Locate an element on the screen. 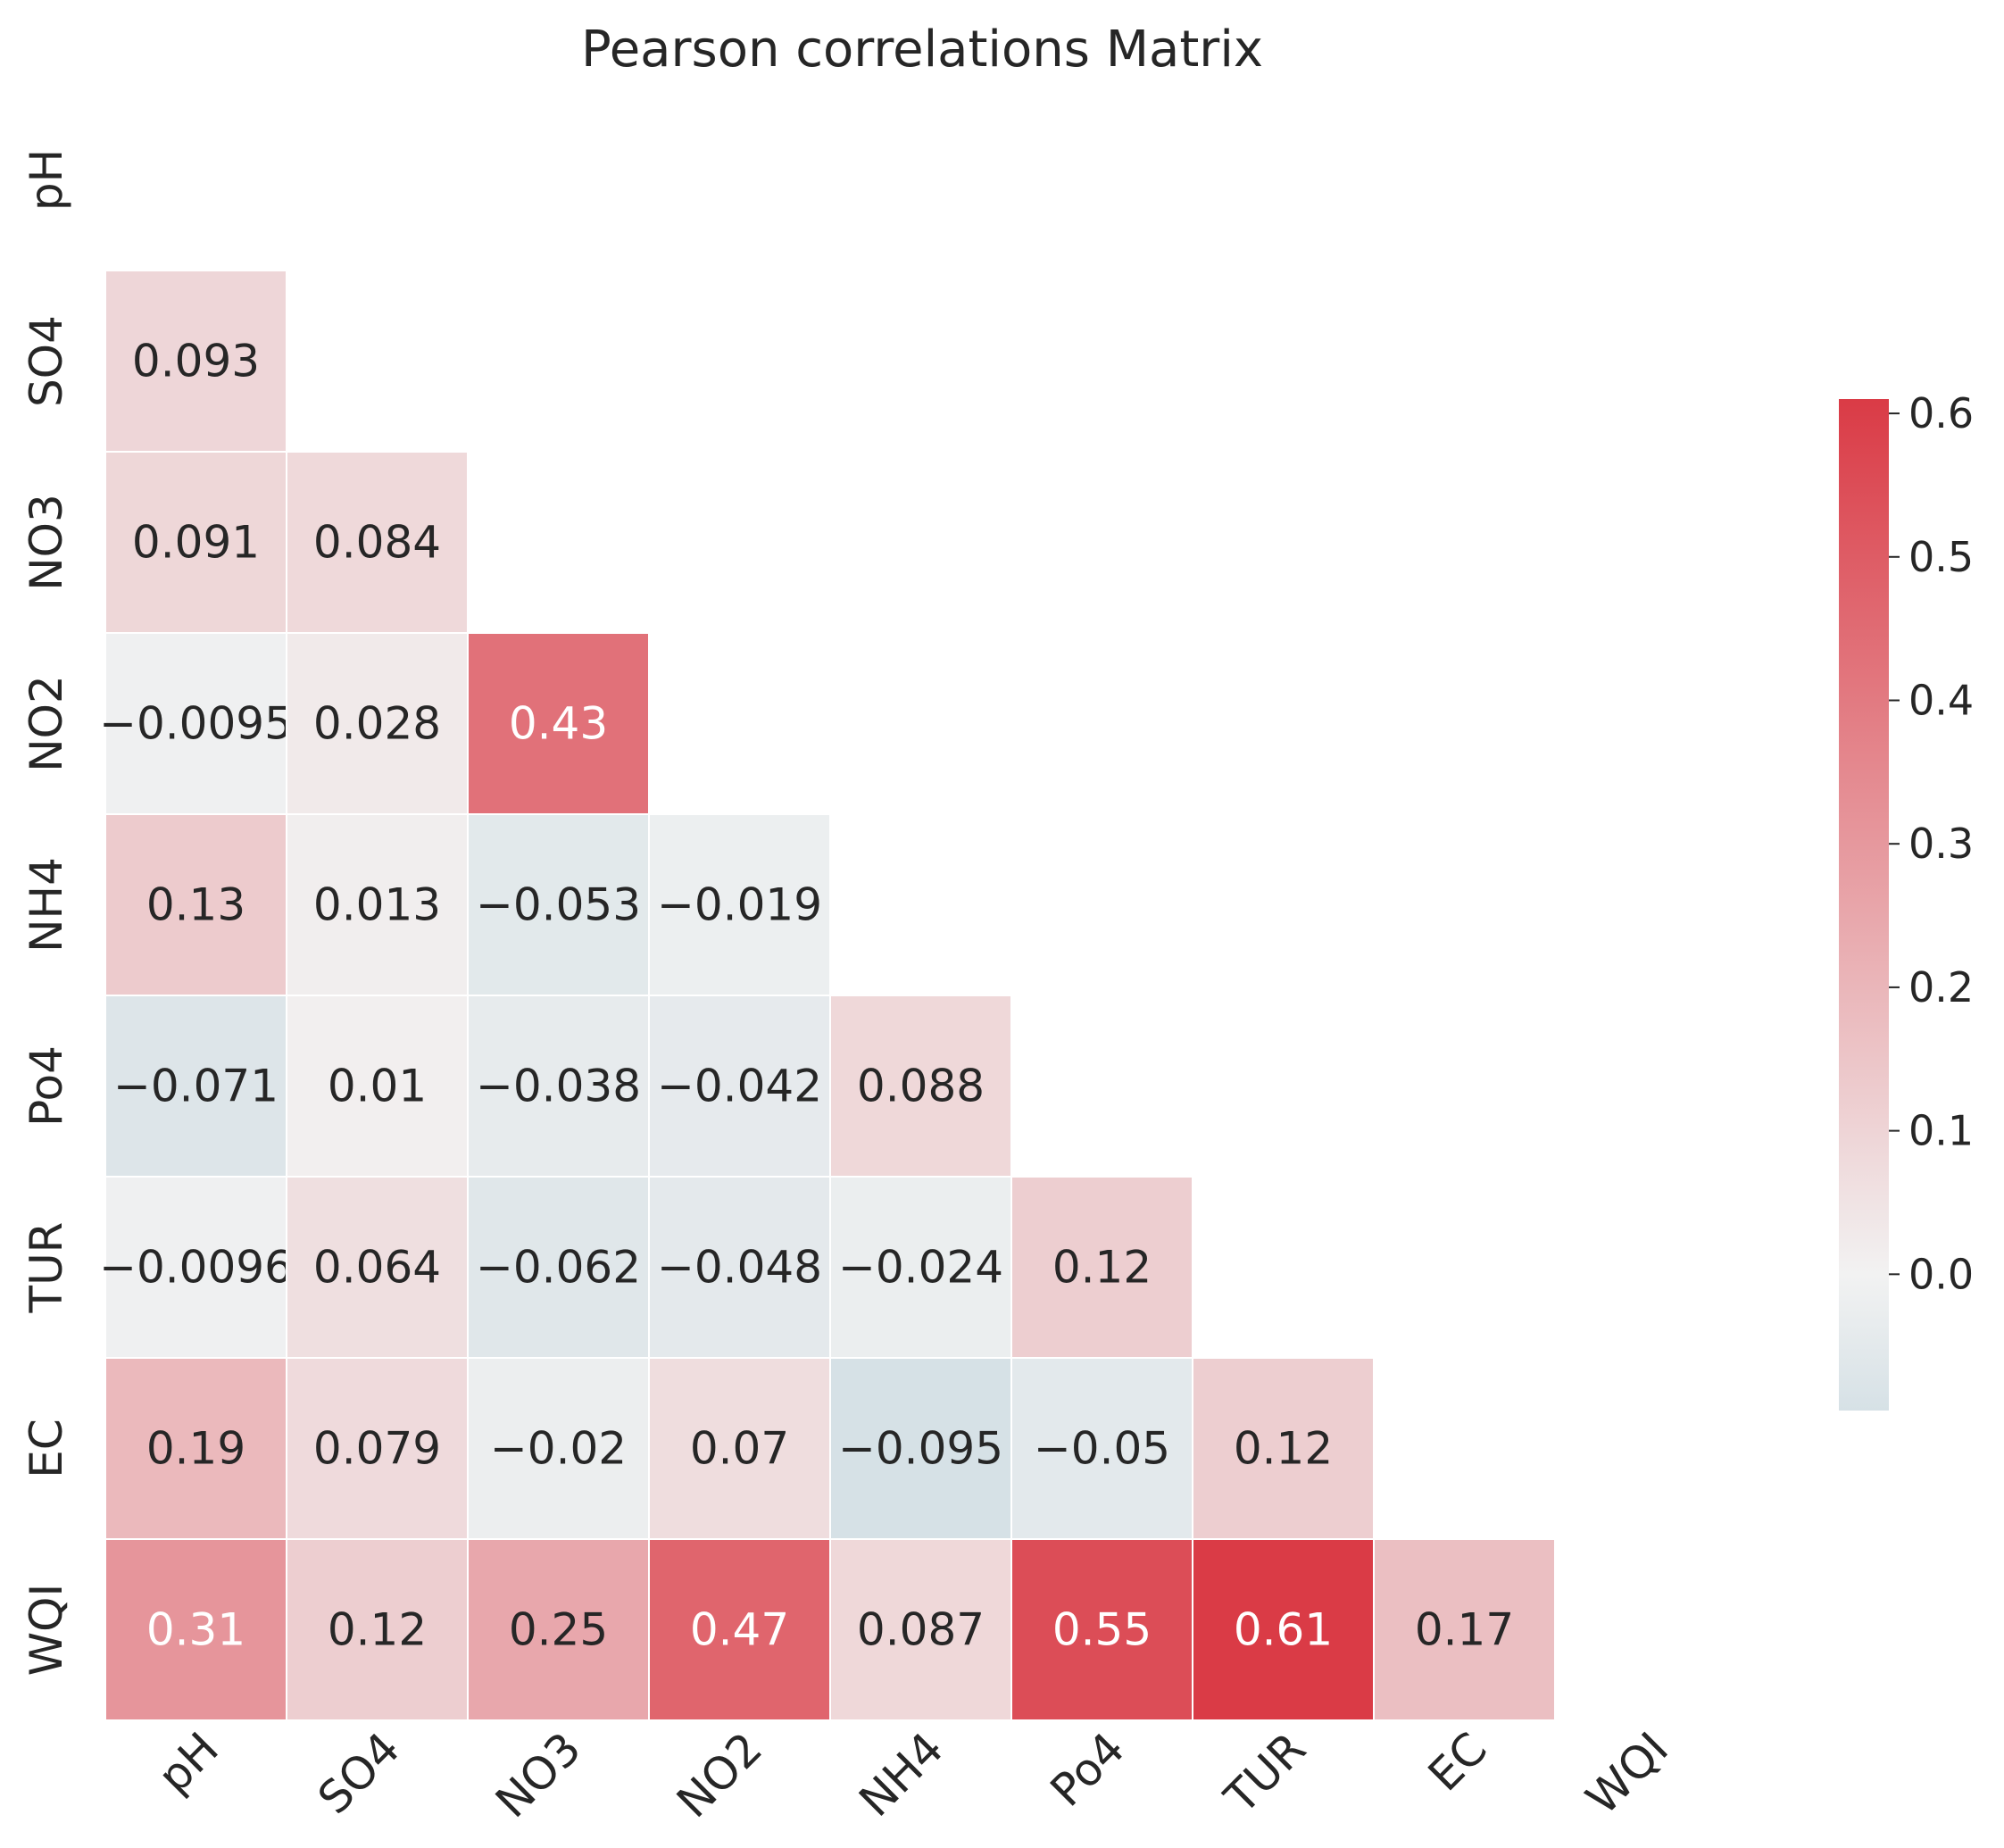 Image resolution: width=2004 pixels, height=1848 pixels. cell-value-label: 0.17 is located at coordinates (1464, 1630).